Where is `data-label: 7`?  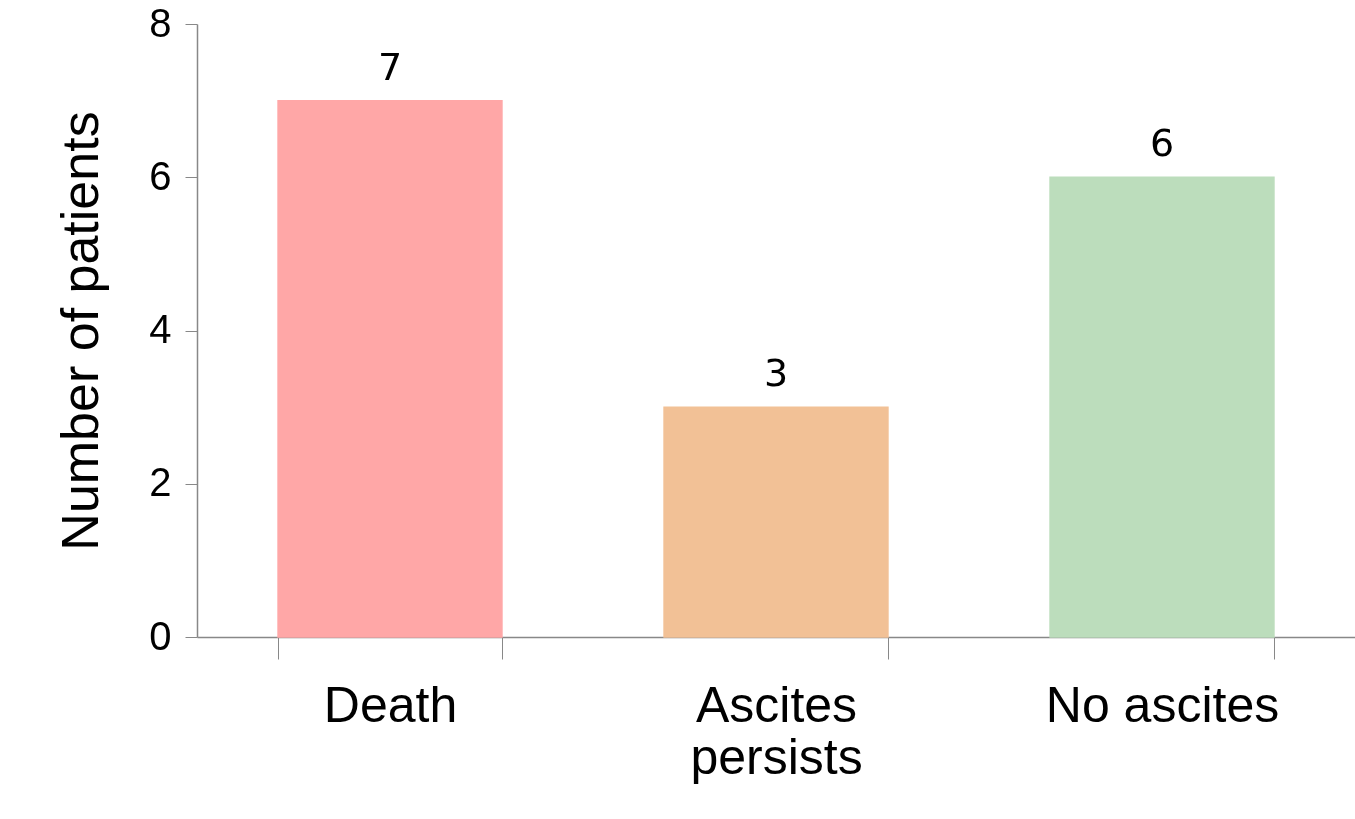
data-label: 7 is located at coordinates (390, 66).